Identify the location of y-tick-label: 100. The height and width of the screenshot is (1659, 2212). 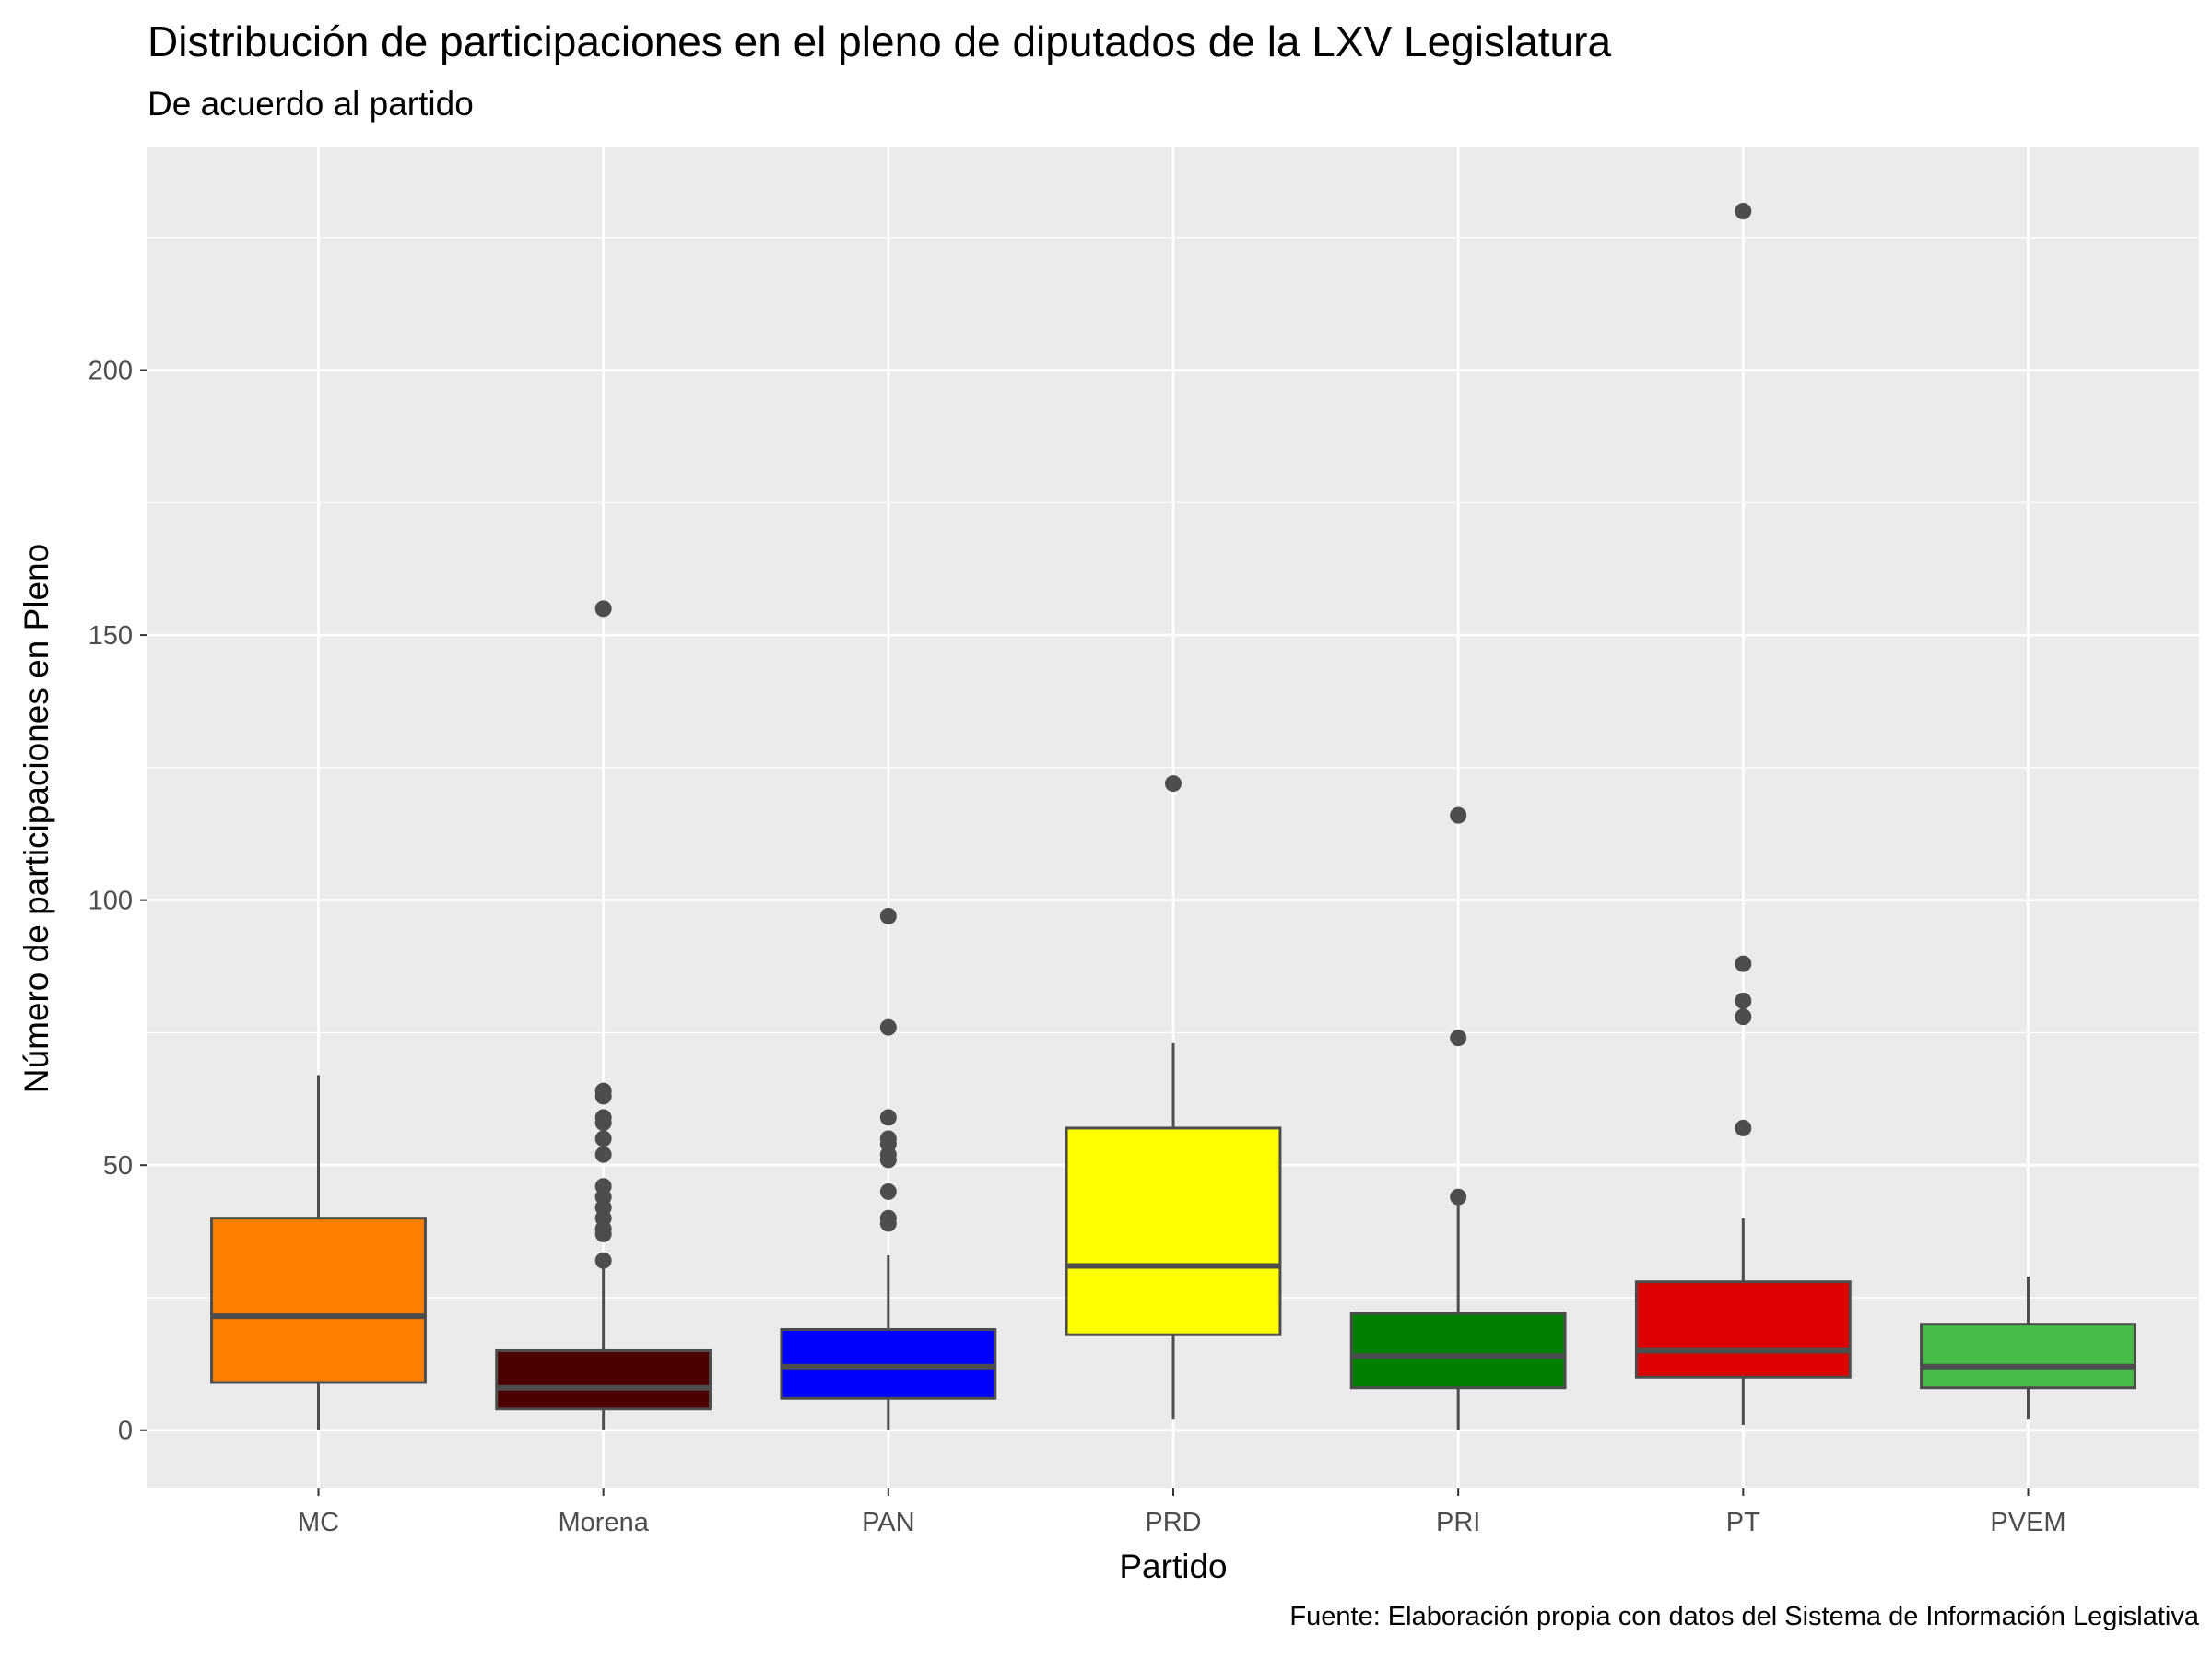
(110, 901).